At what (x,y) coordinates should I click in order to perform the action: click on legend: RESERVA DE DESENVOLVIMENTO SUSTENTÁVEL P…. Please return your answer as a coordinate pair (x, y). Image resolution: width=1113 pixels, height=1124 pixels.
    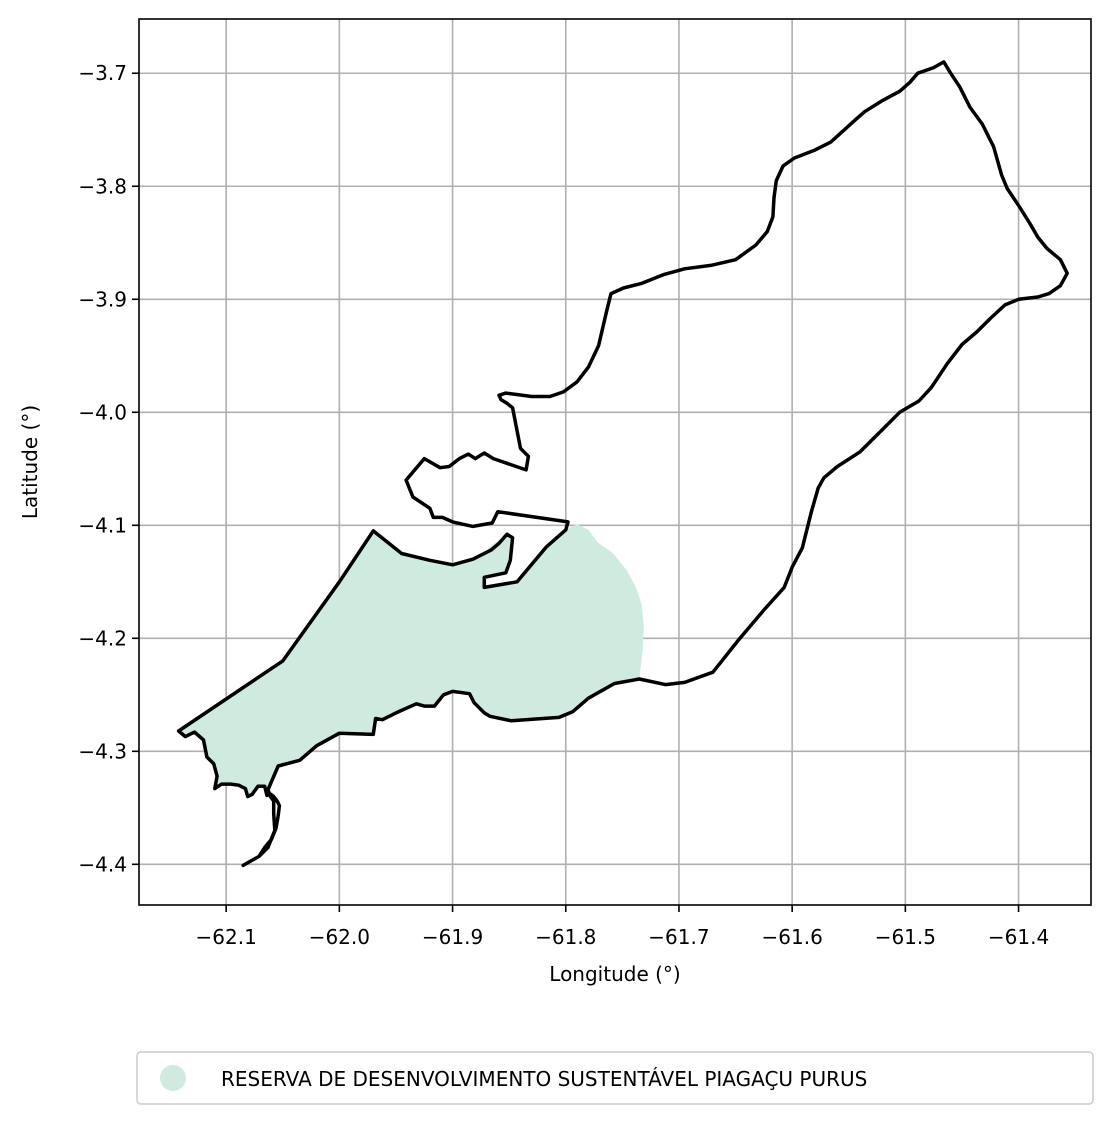
    Looking at the image, I should click on (615, 1078).